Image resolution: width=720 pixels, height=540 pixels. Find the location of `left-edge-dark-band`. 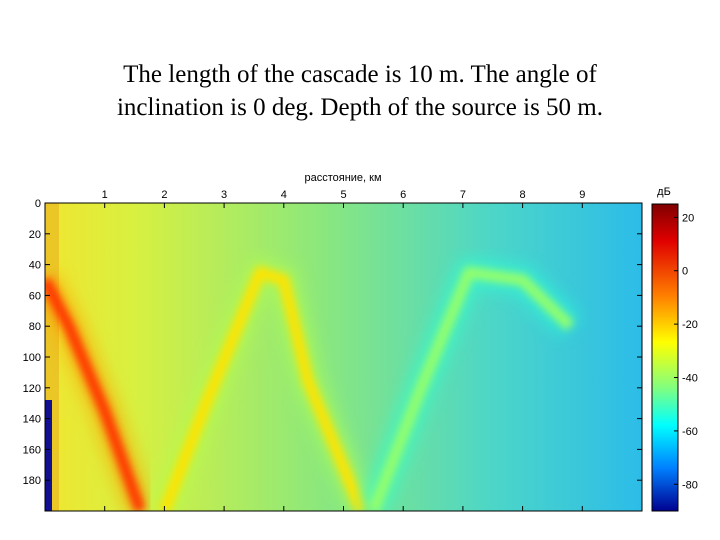

left-edge-dark-band is located at coordinates (48, 455).